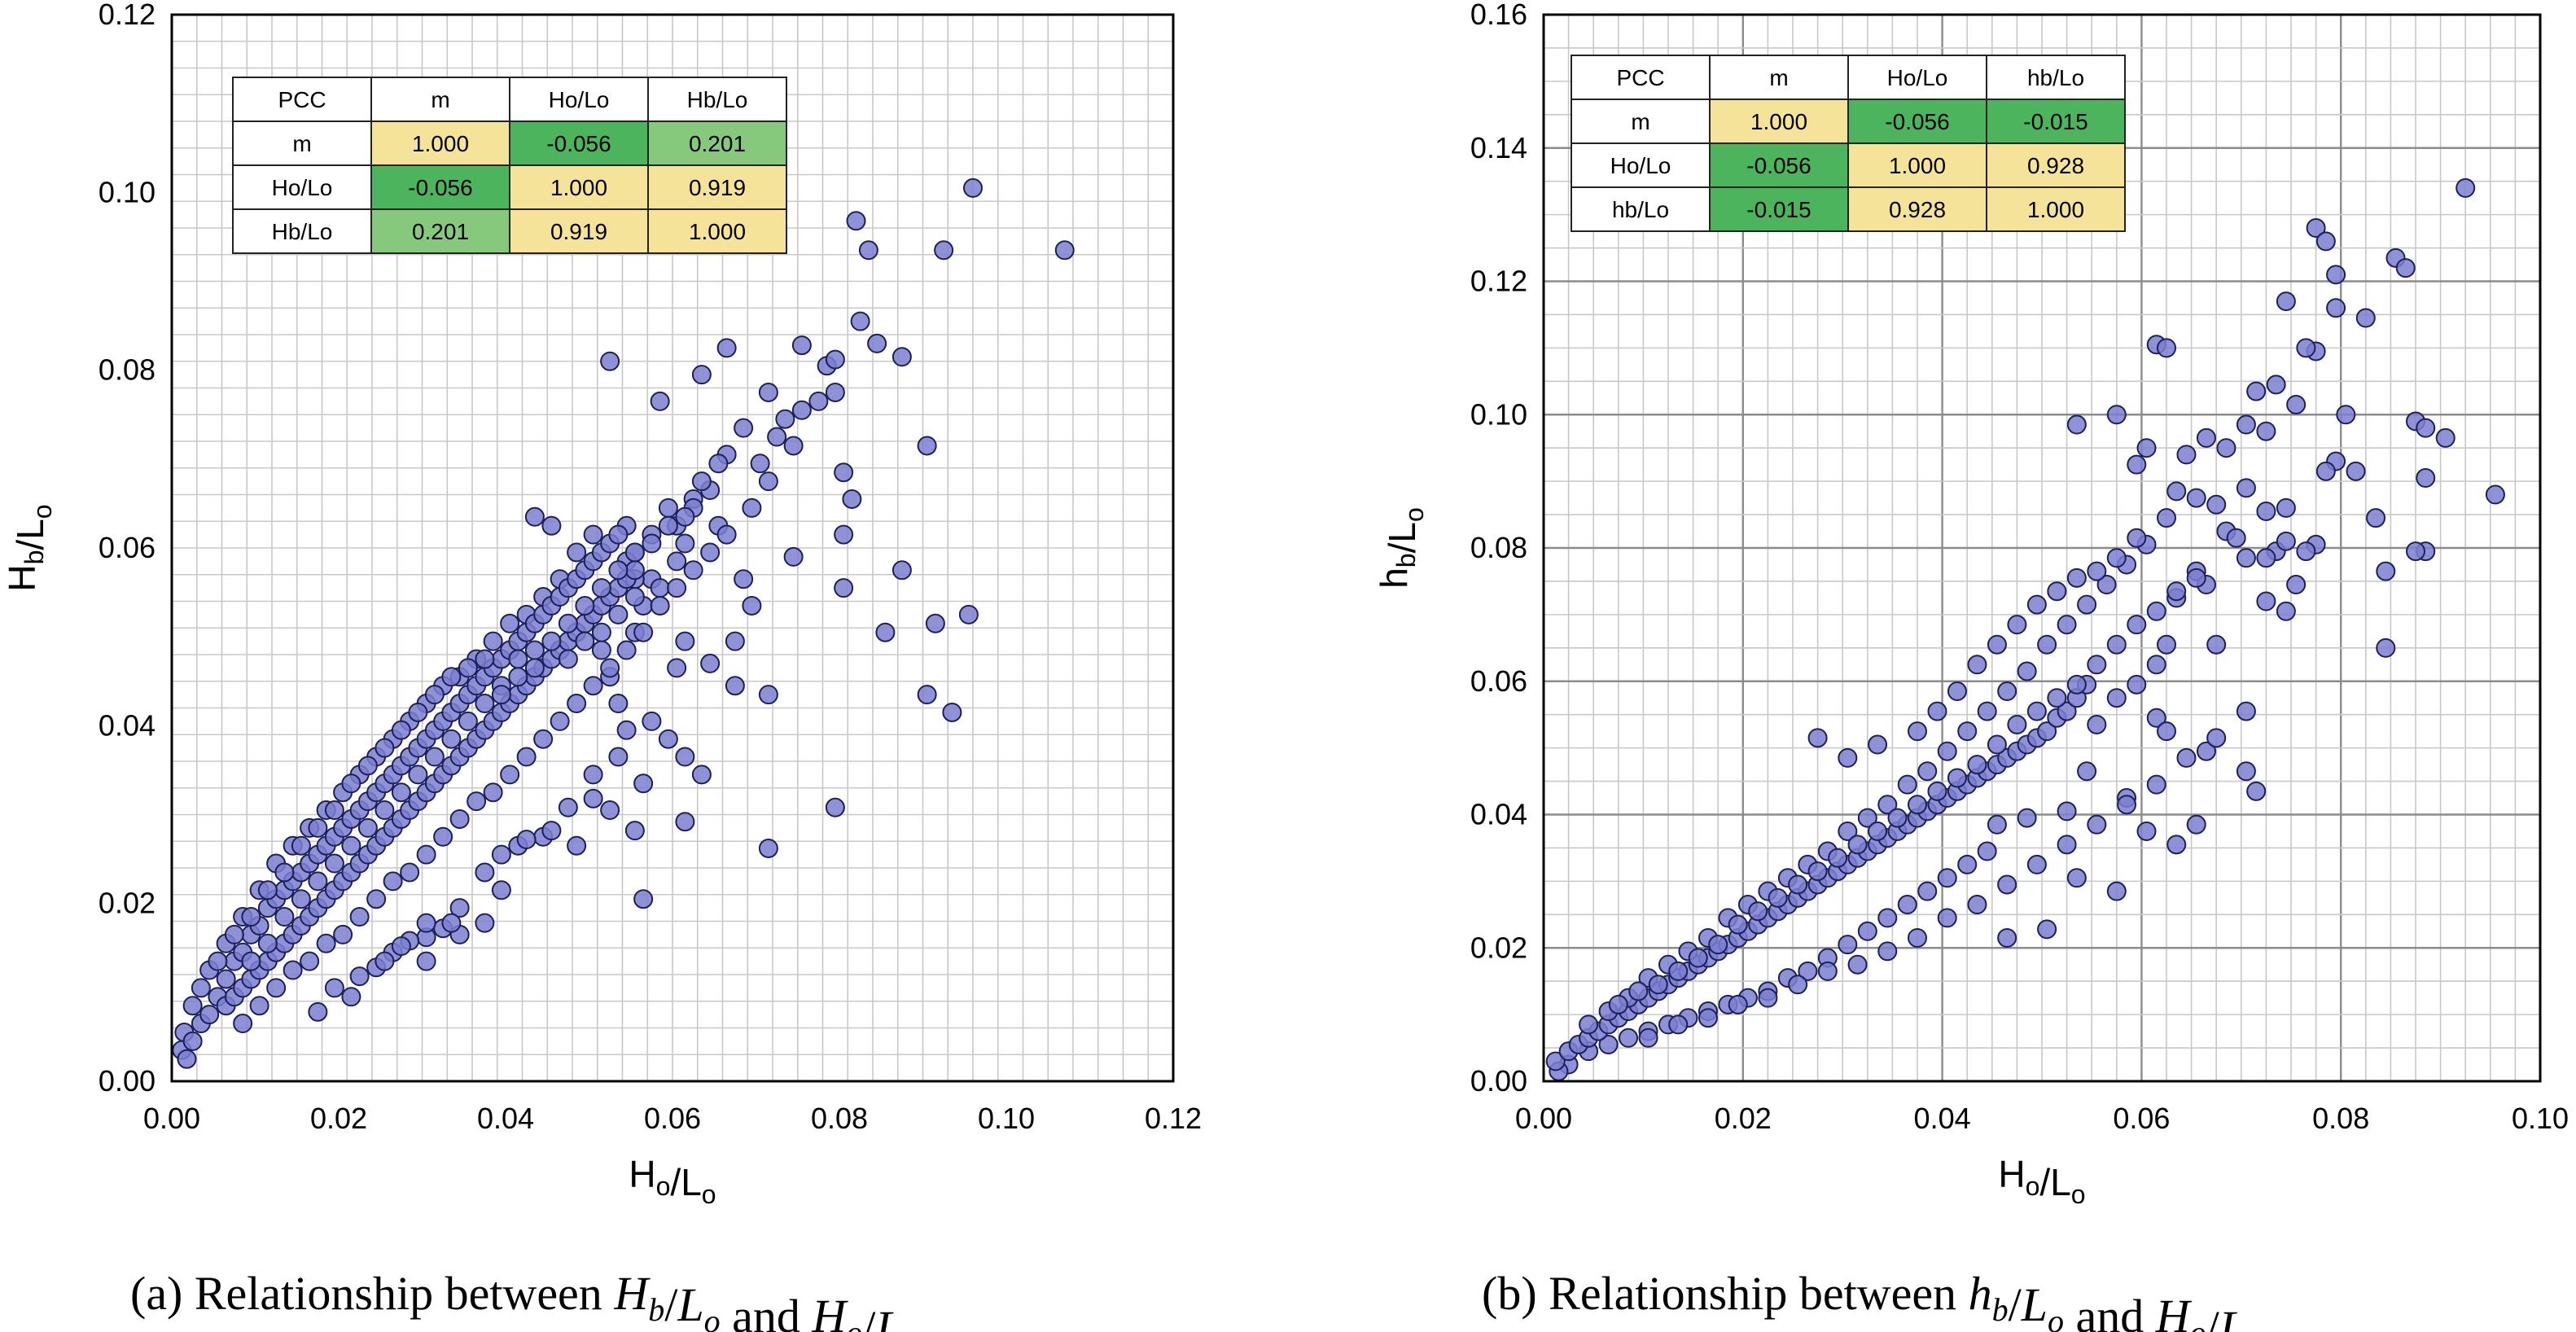  I want to click on table-value: 0.928, so click(2055, 165).